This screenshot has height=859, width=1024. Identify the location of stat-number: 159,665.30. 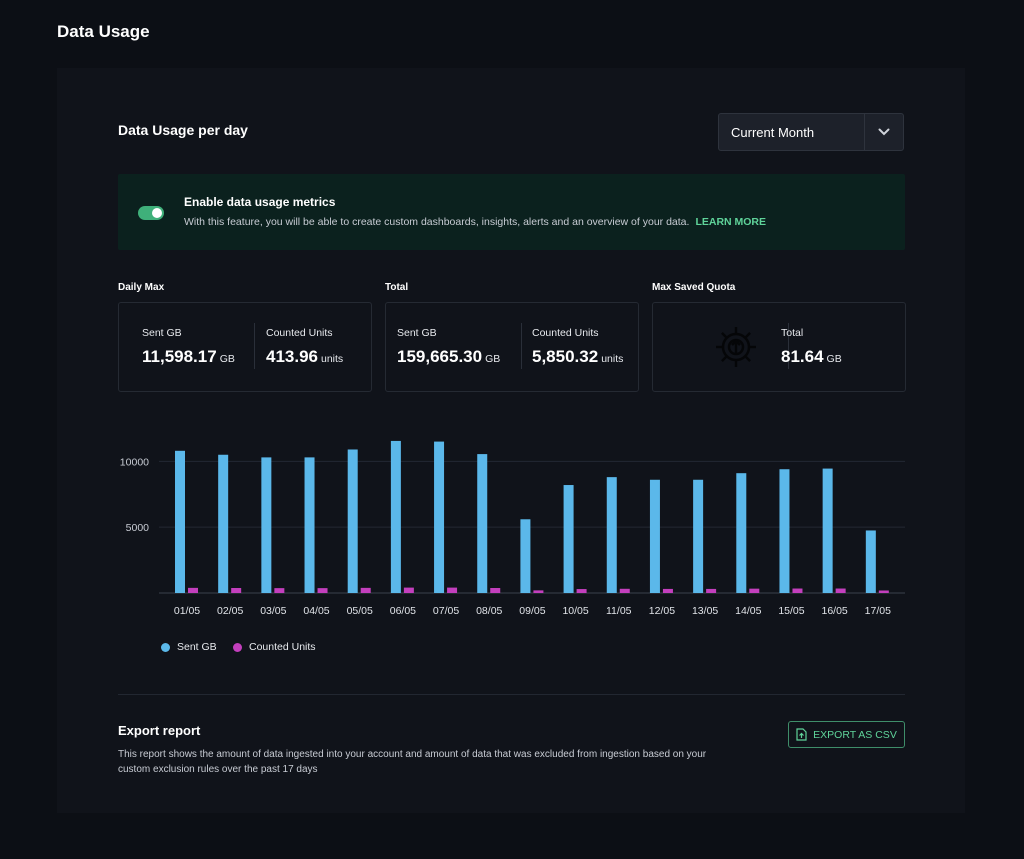
(440, 356).